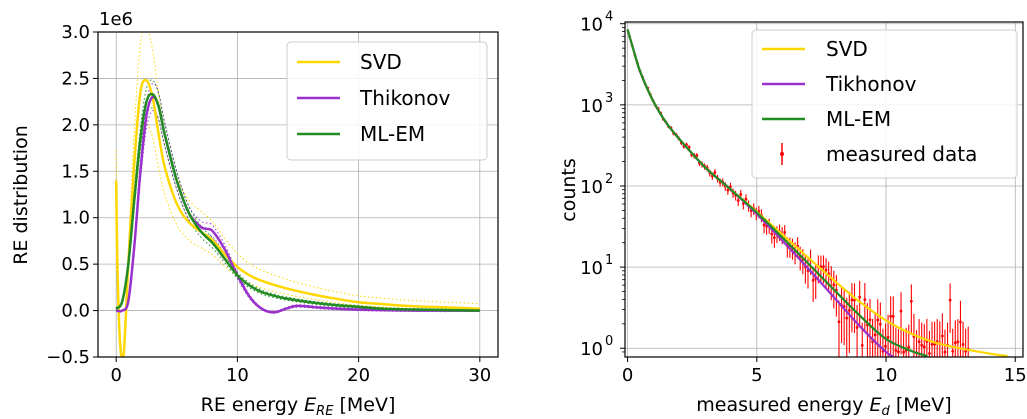 Image resolution: width=1027 pixels, height=419 pixels. Describe the element at coordinates (404, 98) in the screenshot. I see `left-legend-label: Thikonov` at that location.